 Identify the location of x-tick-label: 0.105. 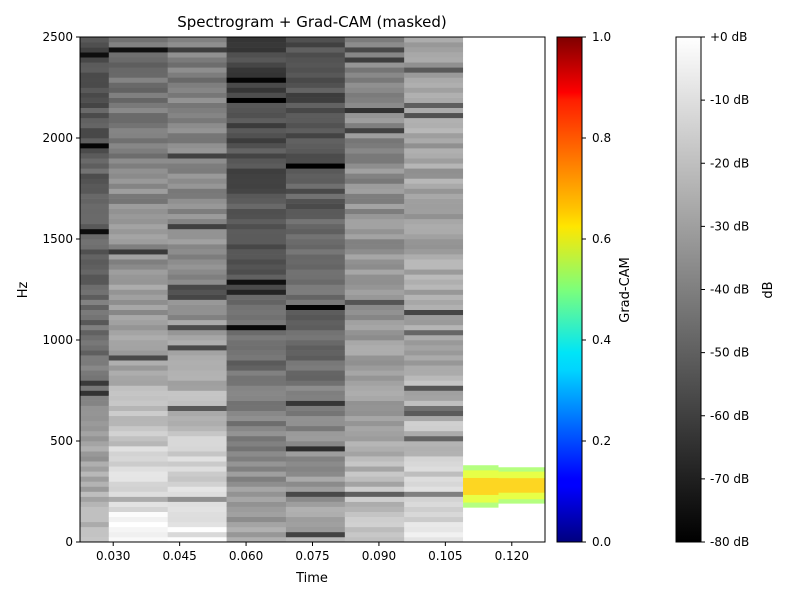
(445, 556).